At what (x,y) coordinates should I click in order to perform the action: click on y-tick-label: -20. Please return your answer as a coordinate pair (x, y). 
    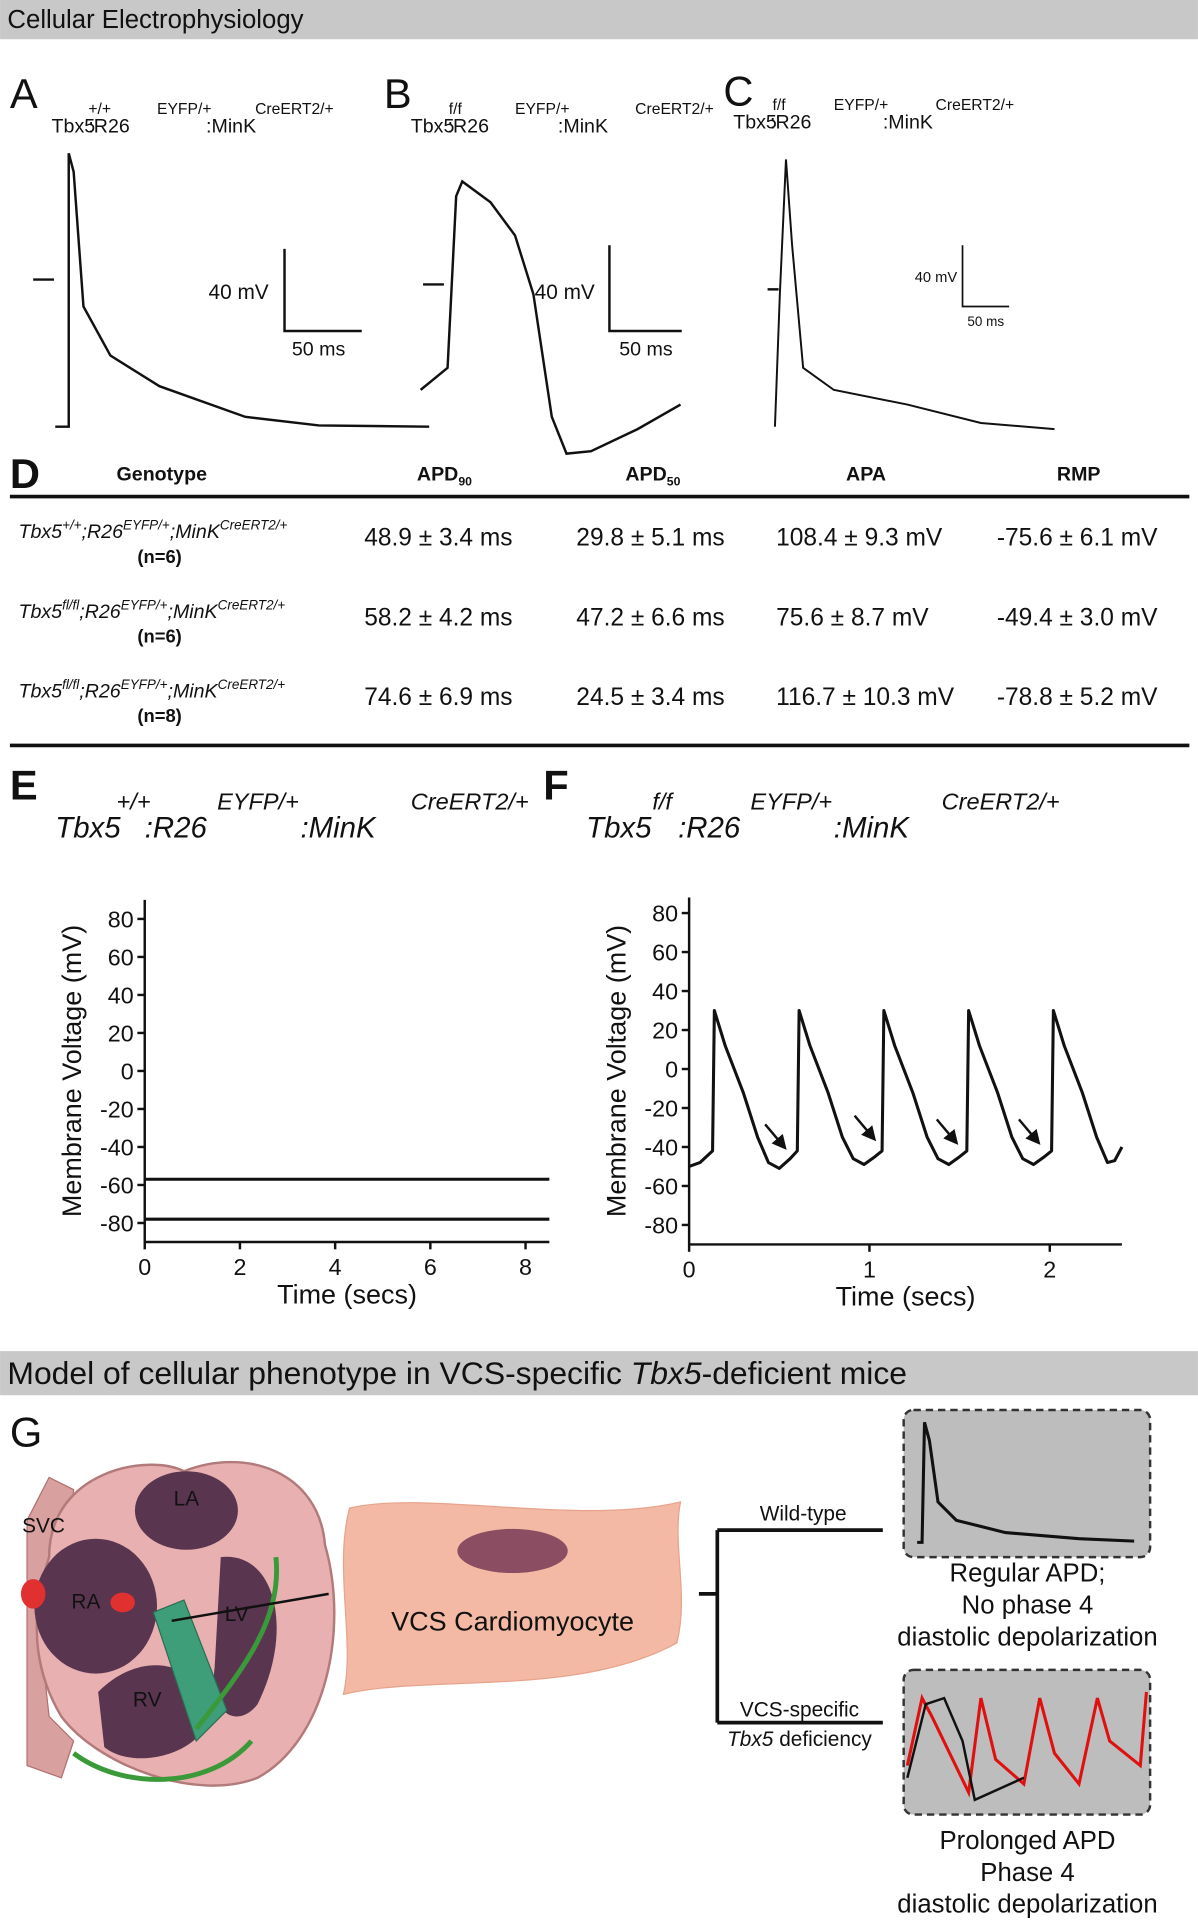
    Looking at the image, I should click on (661, 1109).